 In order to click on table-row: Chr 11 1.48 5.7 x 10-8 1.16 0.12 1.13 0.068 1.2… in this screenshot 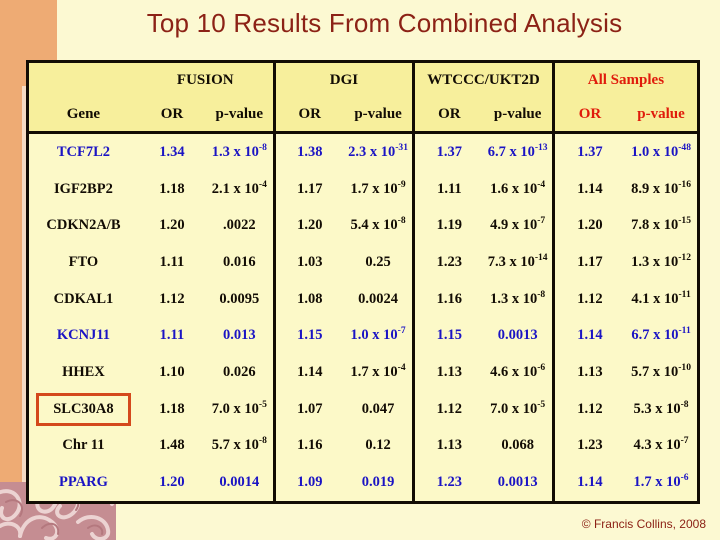, I will do `click(363, 446)`.